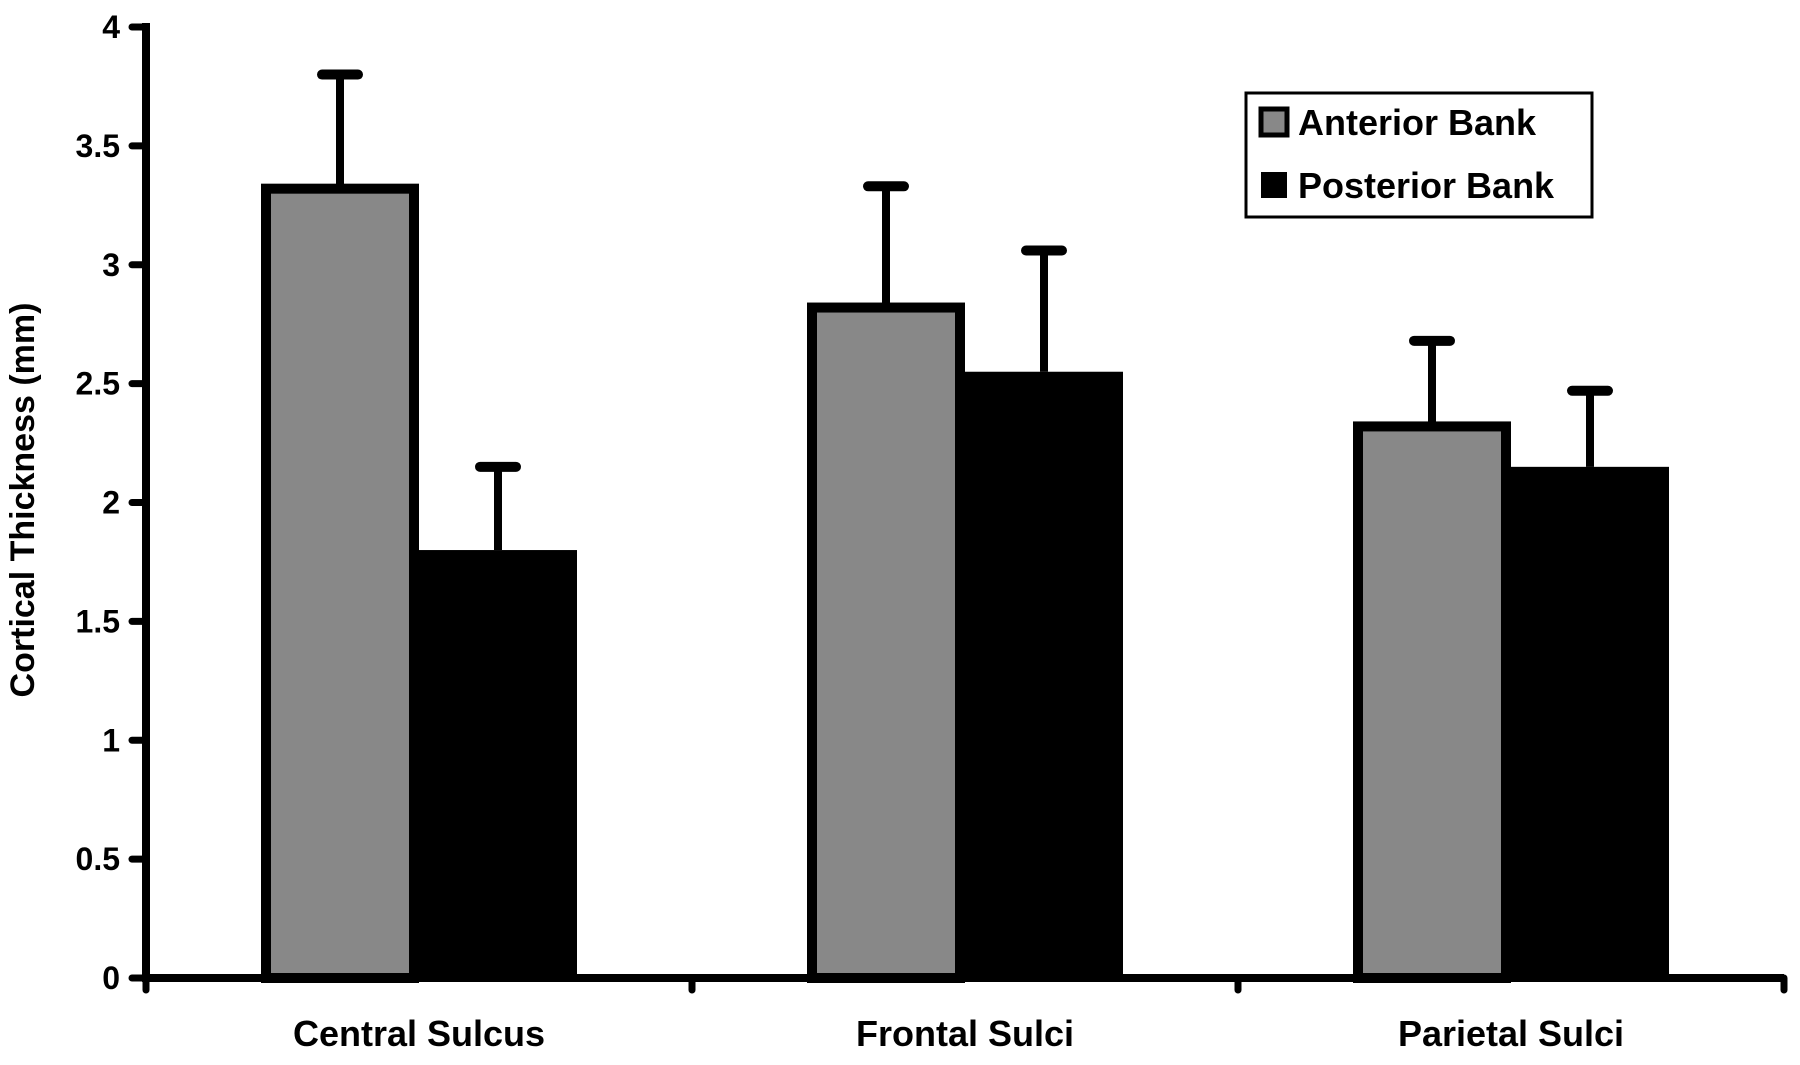 This screenshot has width=1800, height=1065. What do you see at coordinates (1274, 122) in the screenshot?
I see `anterior-legend-swatch` at bounding box center [1274, 122].